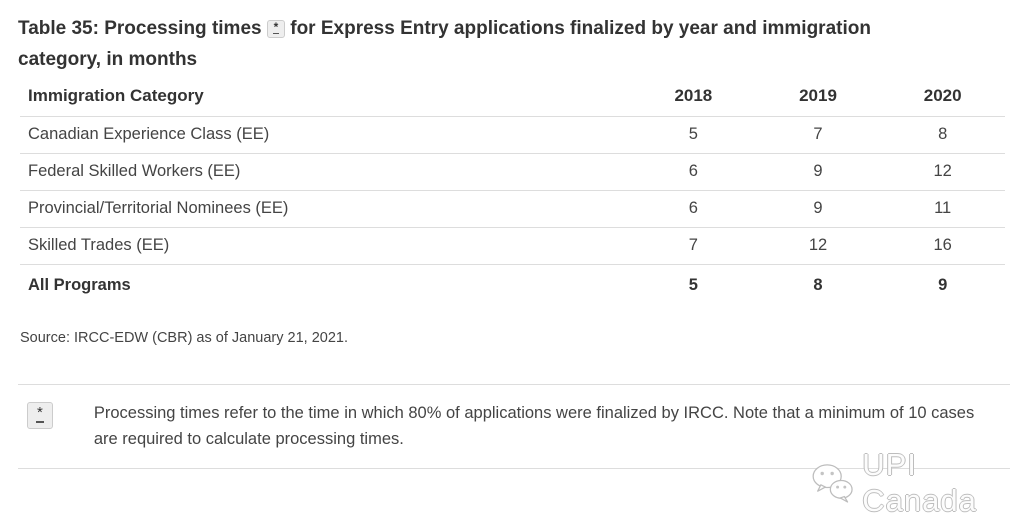  What do you see at coordinates (942, 209) in the screenshot?
I see `value-cell: 11` at bounding box center [942, 209].